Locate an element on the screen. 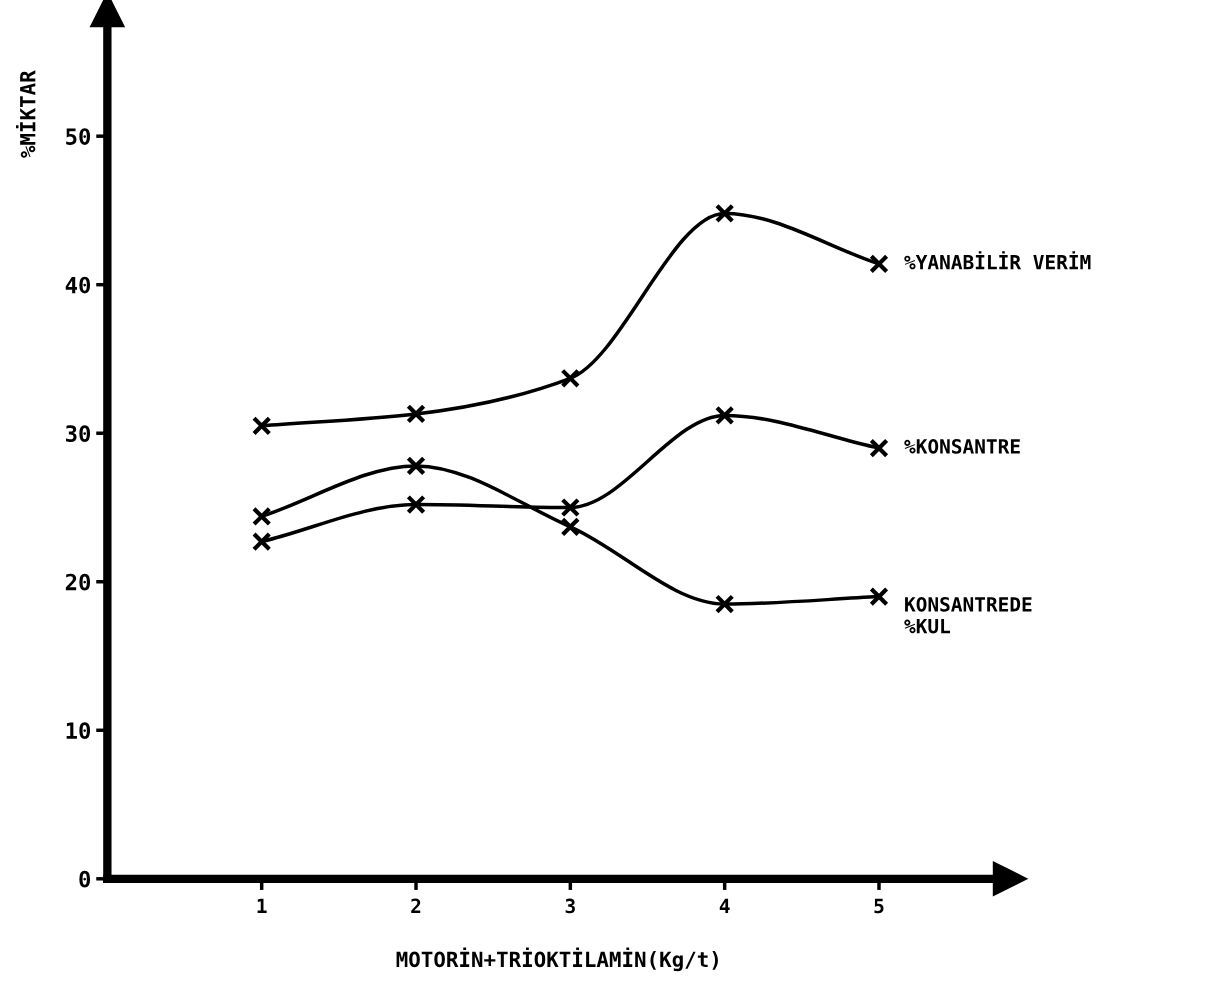  y-tick-label: 0 is located at coordinates (85, 879).